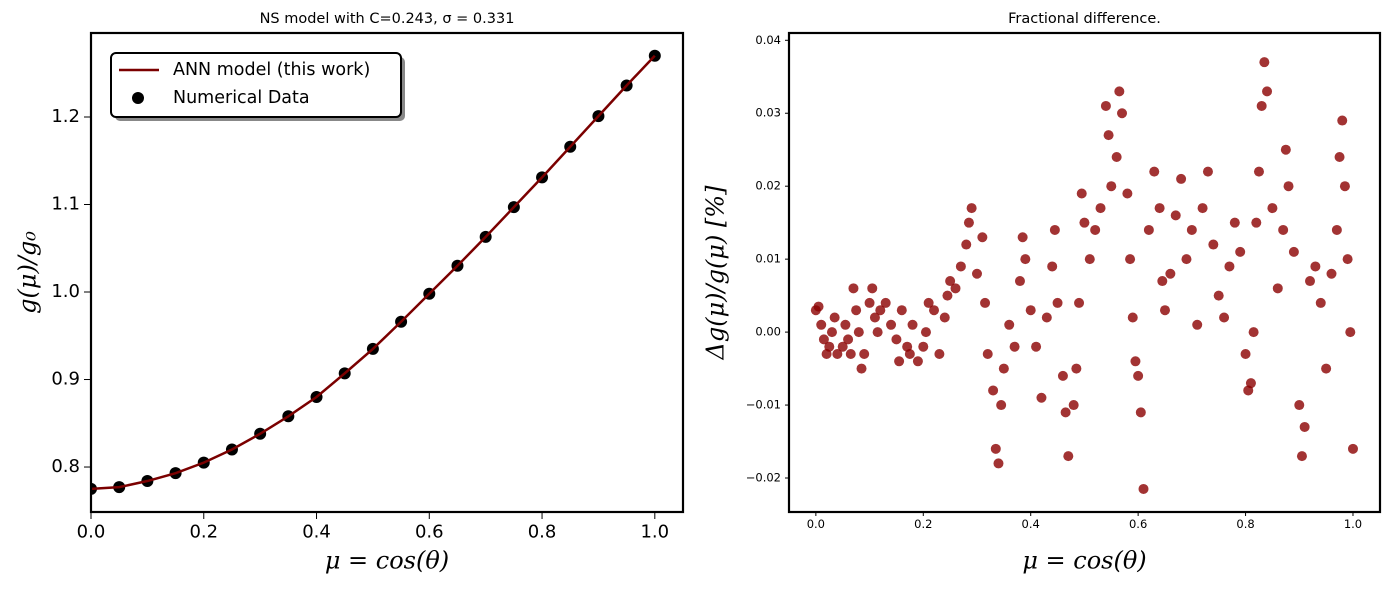 This screenshot has height=590, width=1389. Describe the element at coordinates (65, 291) in the screenshot. I see `y-tick-label: 1.0` at that location.